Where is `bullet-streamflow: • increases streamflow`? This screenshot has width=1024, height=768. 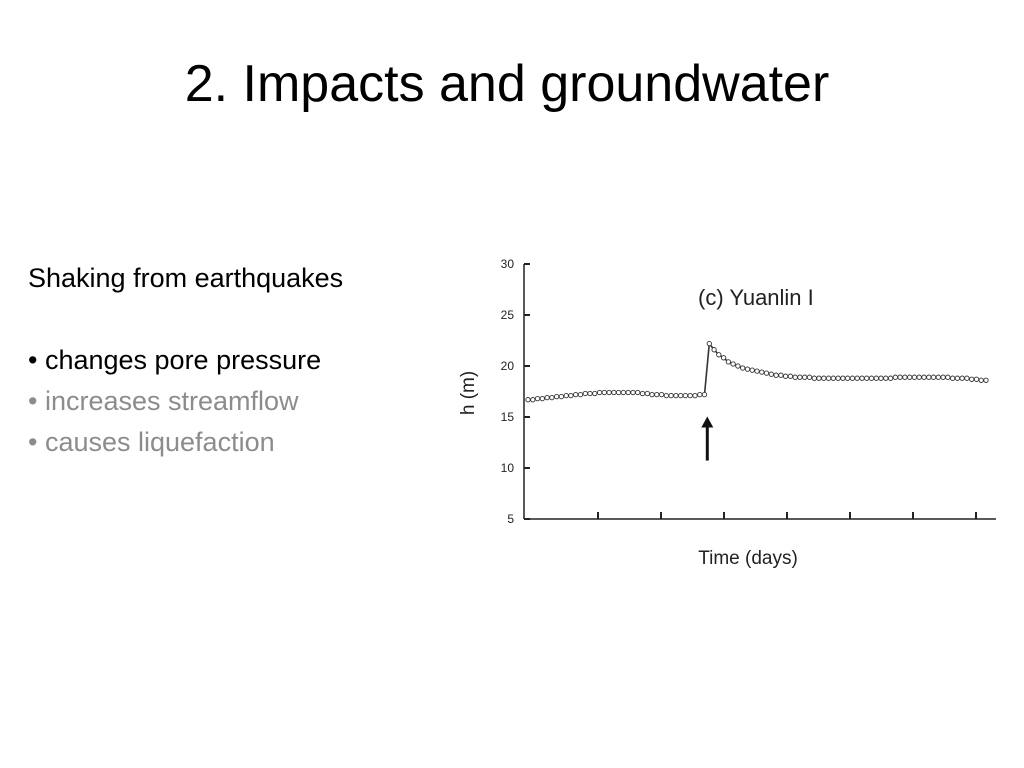 bullet-streamflow: • increases streamflow is located at coordinates (163, 401).